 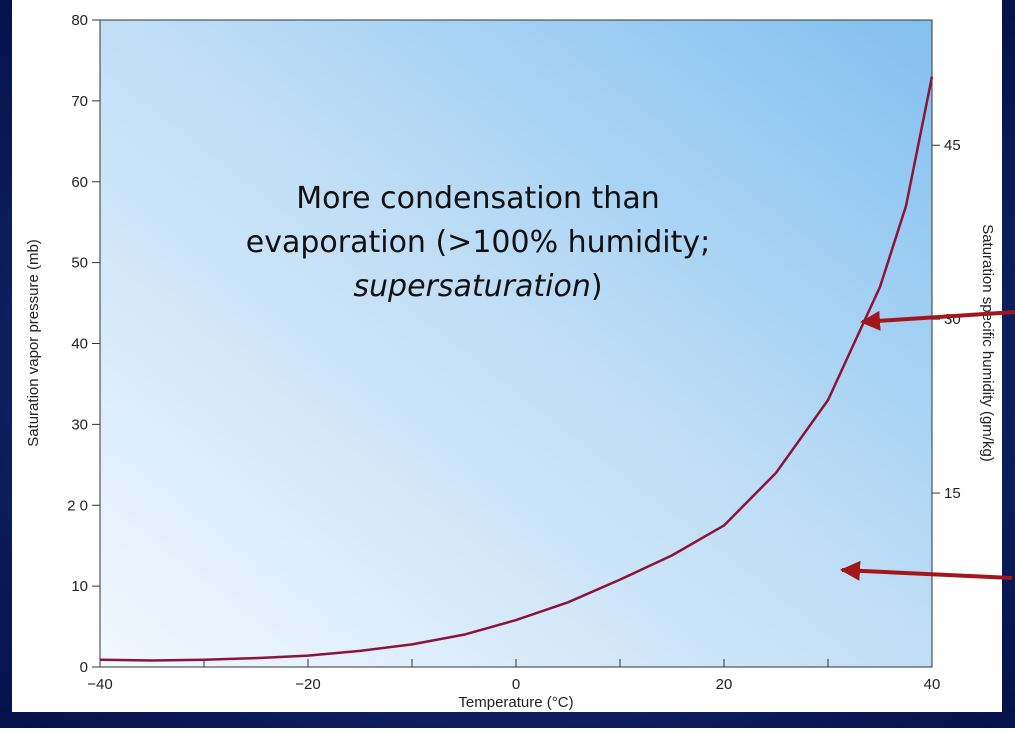 What do you see at coordinates (33, 343) in the screenshot?
I see `y-axis-label: Saturation vapor pressure (mb)` at bounding box center [33, 343].